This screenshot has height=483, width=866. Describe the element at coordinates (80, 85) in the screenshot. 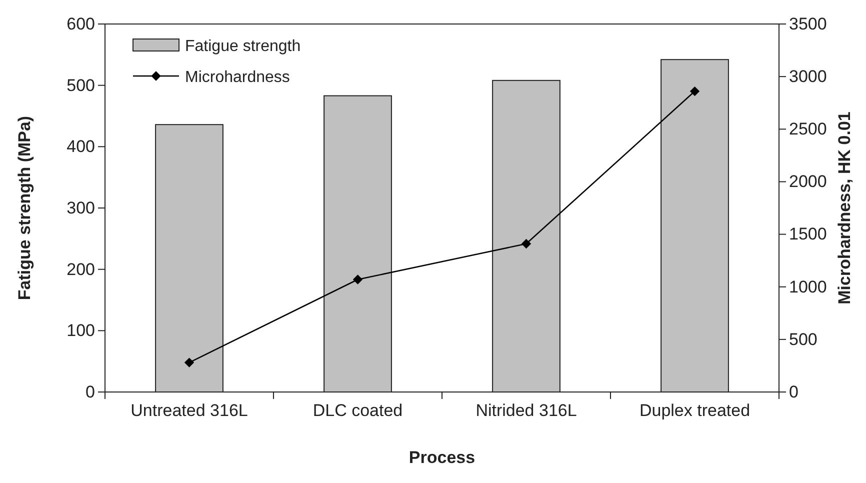

I see `y-tick-label: 500` at that location.